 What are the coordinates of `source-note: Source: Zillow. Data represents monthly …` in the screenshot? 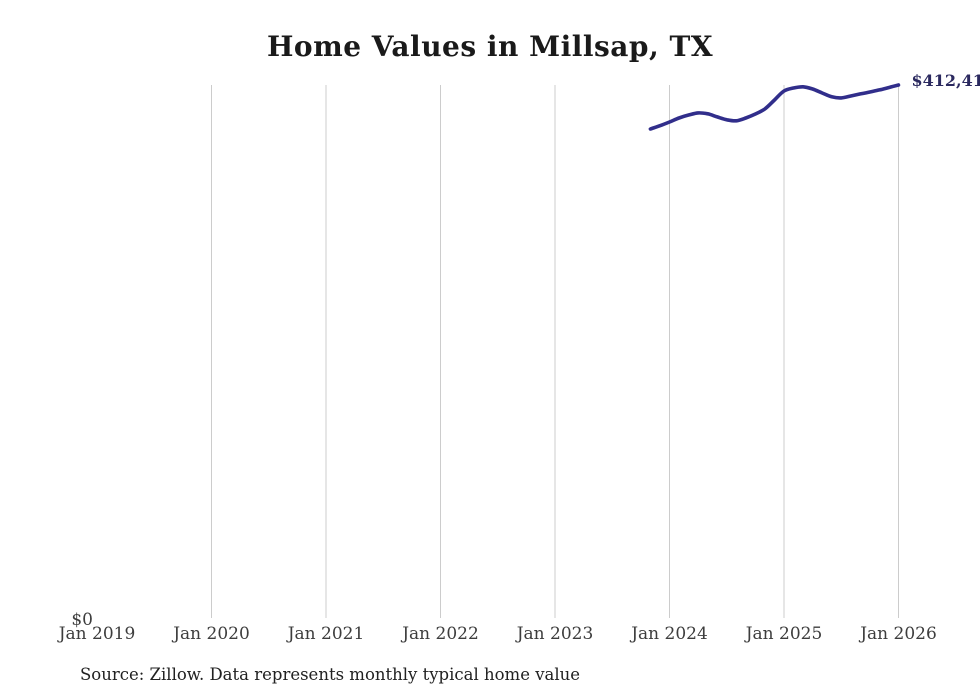 It's located at (330, 674).